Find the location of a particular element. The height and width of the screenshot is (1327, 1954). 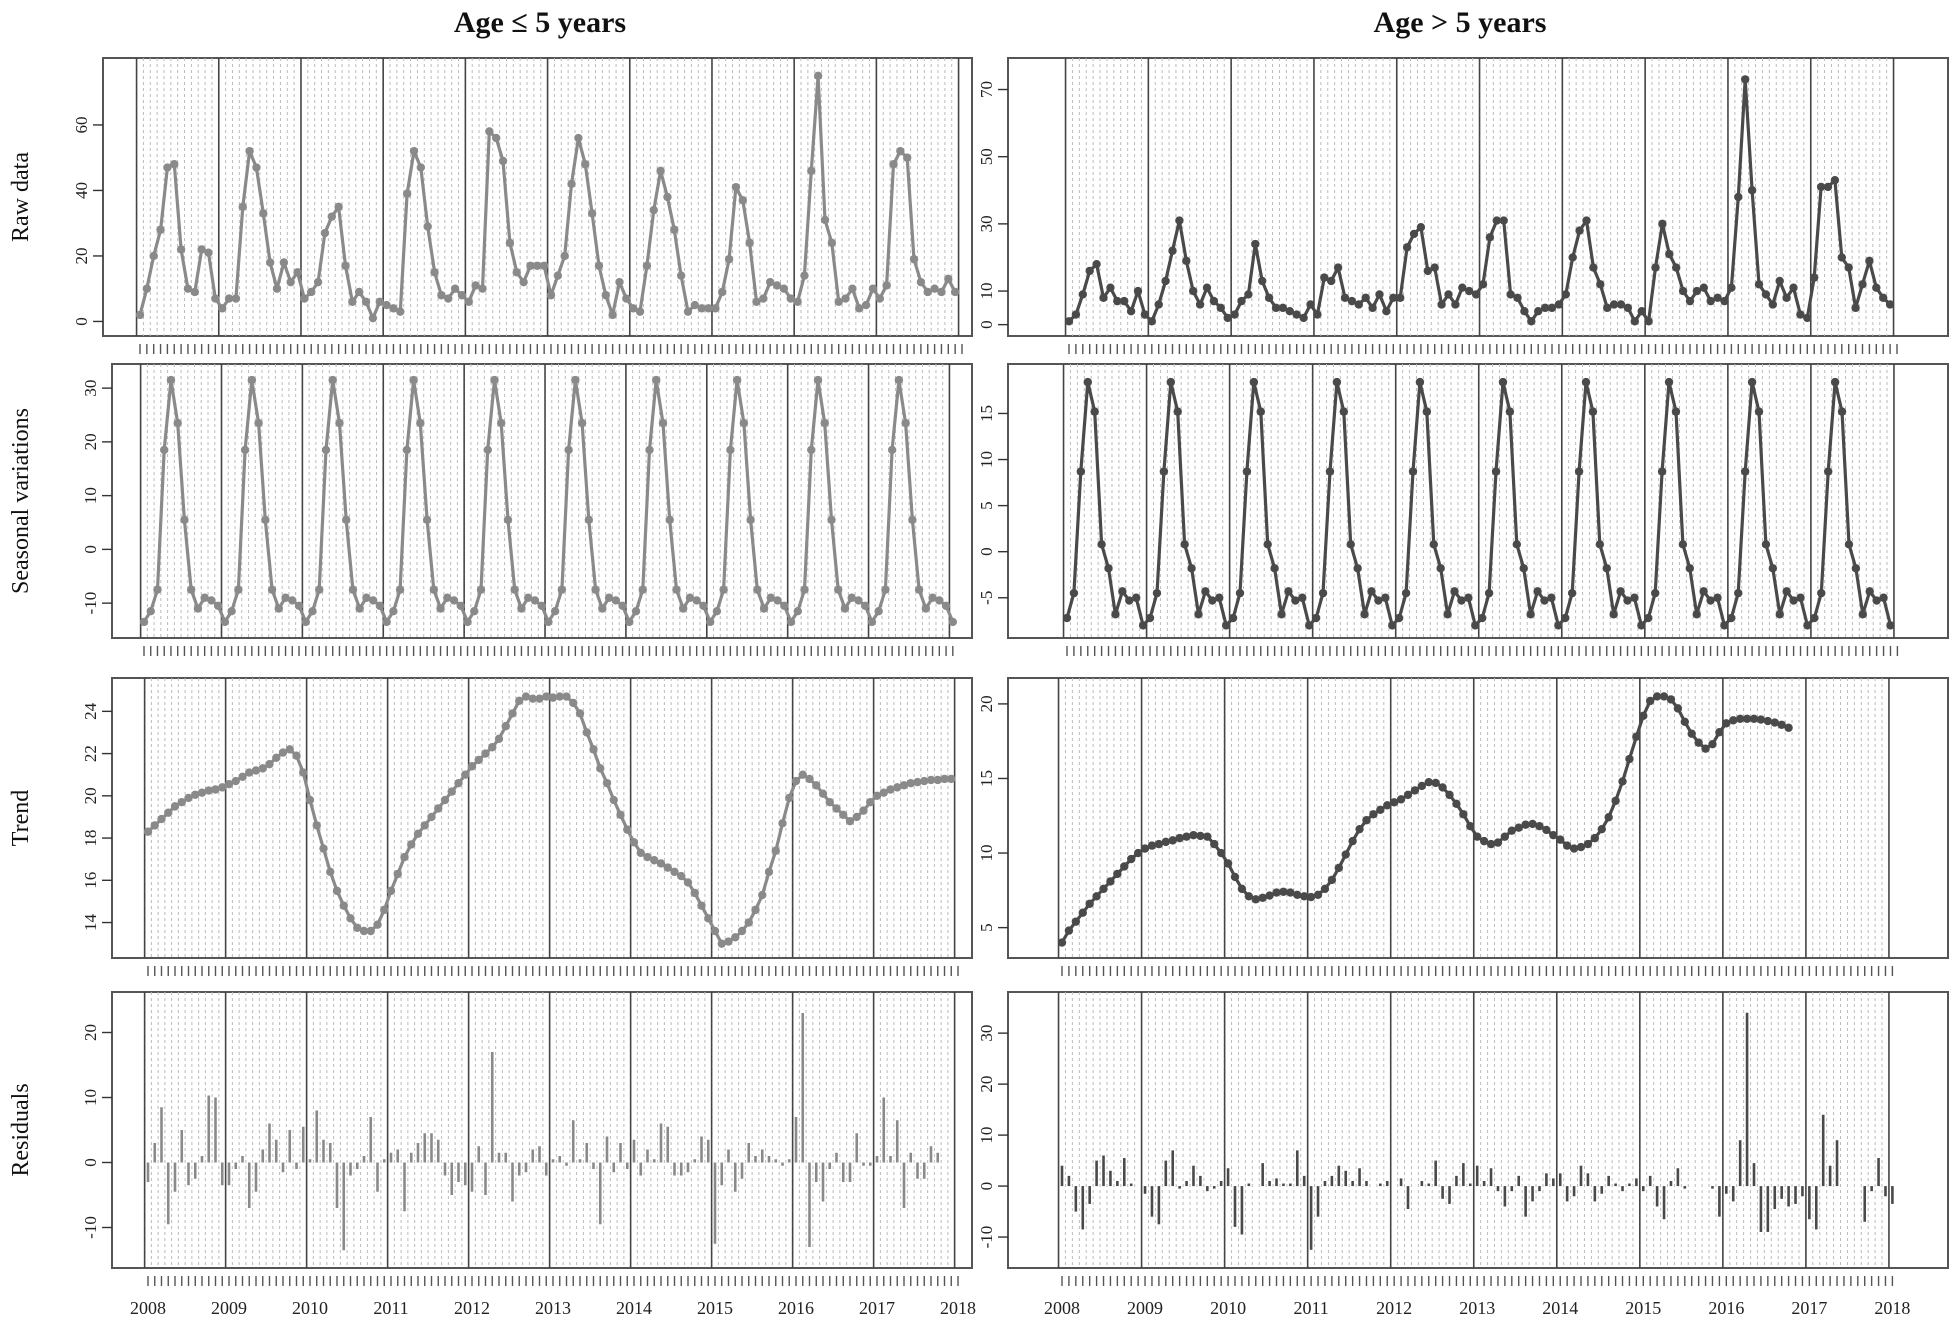

x-tick-label: 2010 is located at coordinates (310, 1308).